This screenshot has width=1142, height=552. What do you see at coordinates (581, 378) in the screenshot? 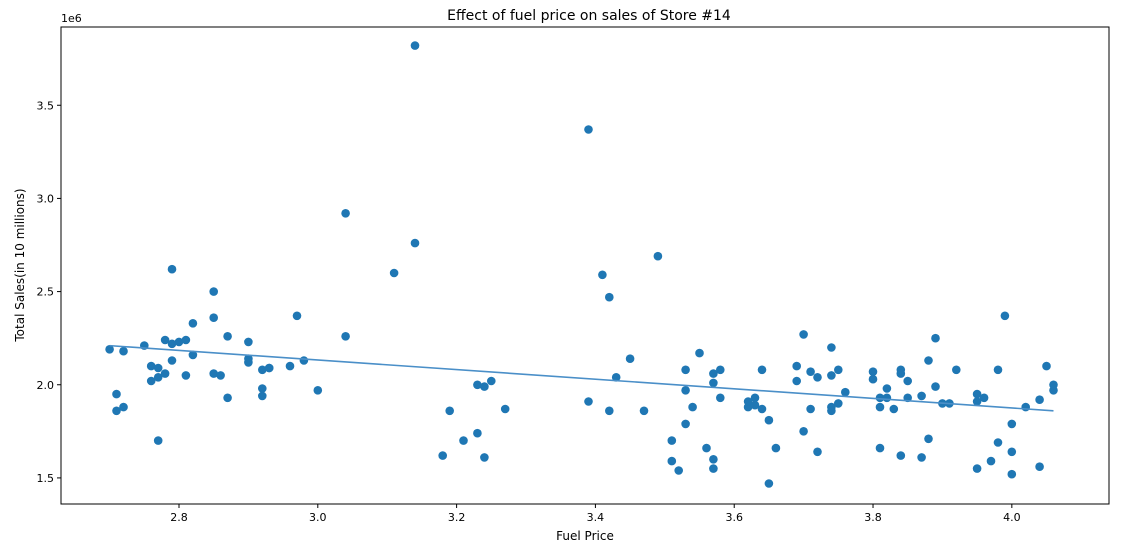
I see `trend-layer` at bounding box center [581, 378].